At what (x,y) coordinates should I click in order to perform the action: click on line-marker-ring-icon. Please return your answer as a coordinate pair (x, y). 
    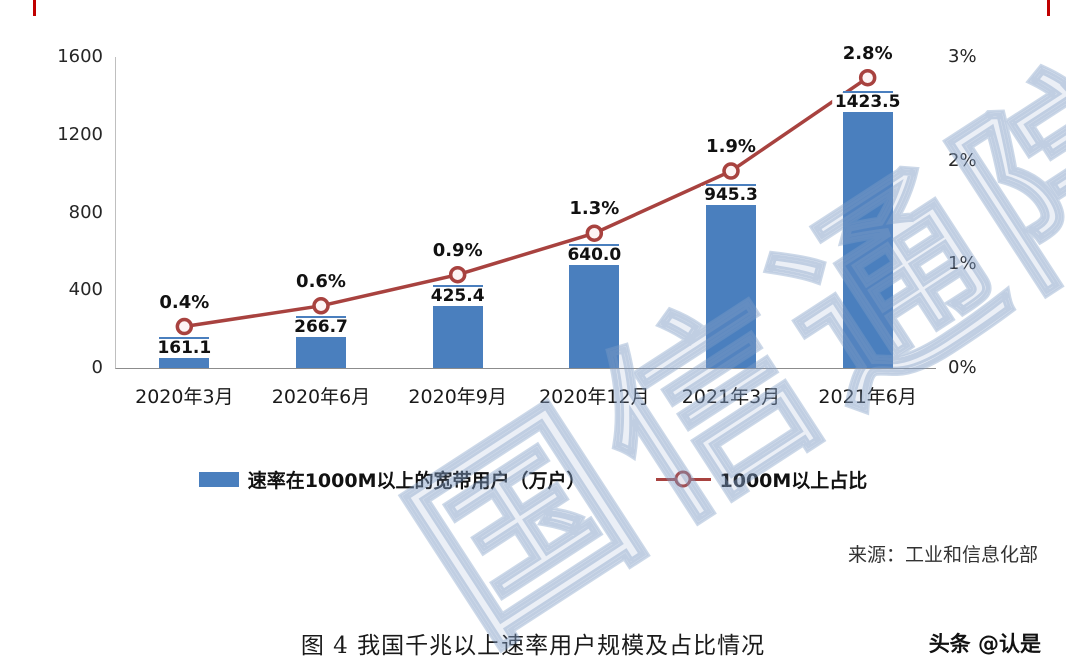
    Looking at the image, I should click on (683, 478).